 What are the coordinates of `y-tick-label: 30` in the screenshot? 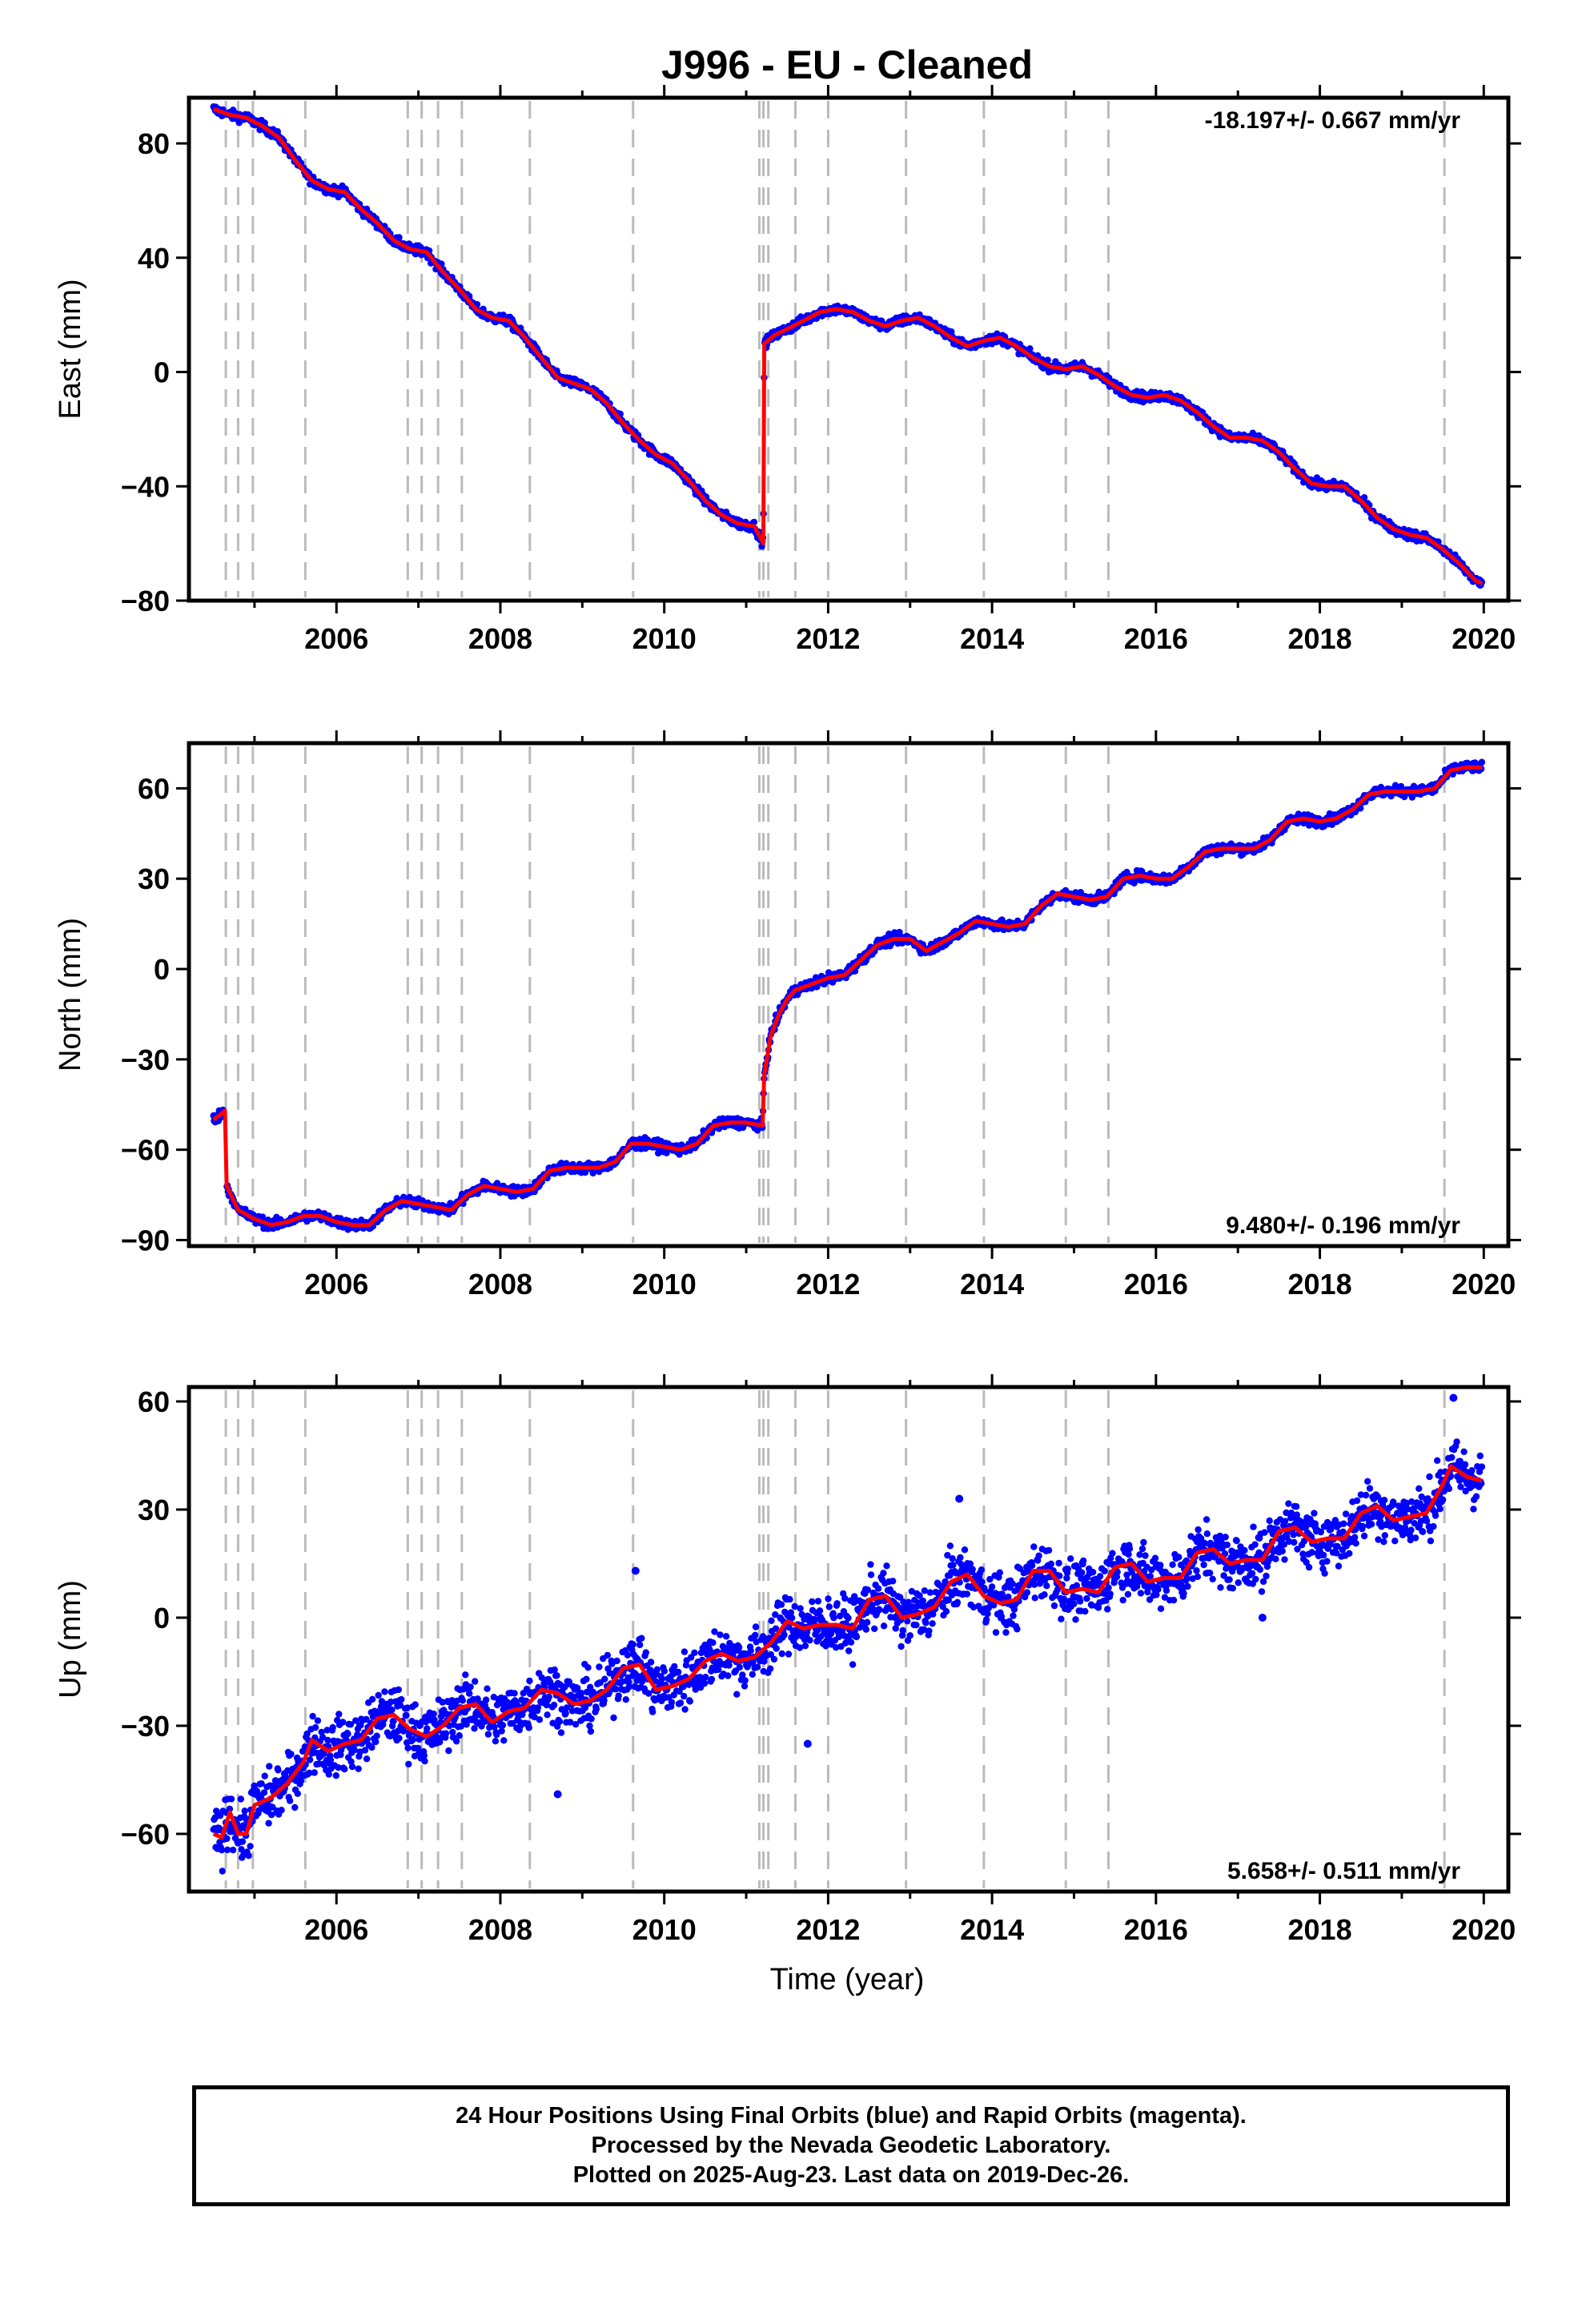 It's located at (154, 879).